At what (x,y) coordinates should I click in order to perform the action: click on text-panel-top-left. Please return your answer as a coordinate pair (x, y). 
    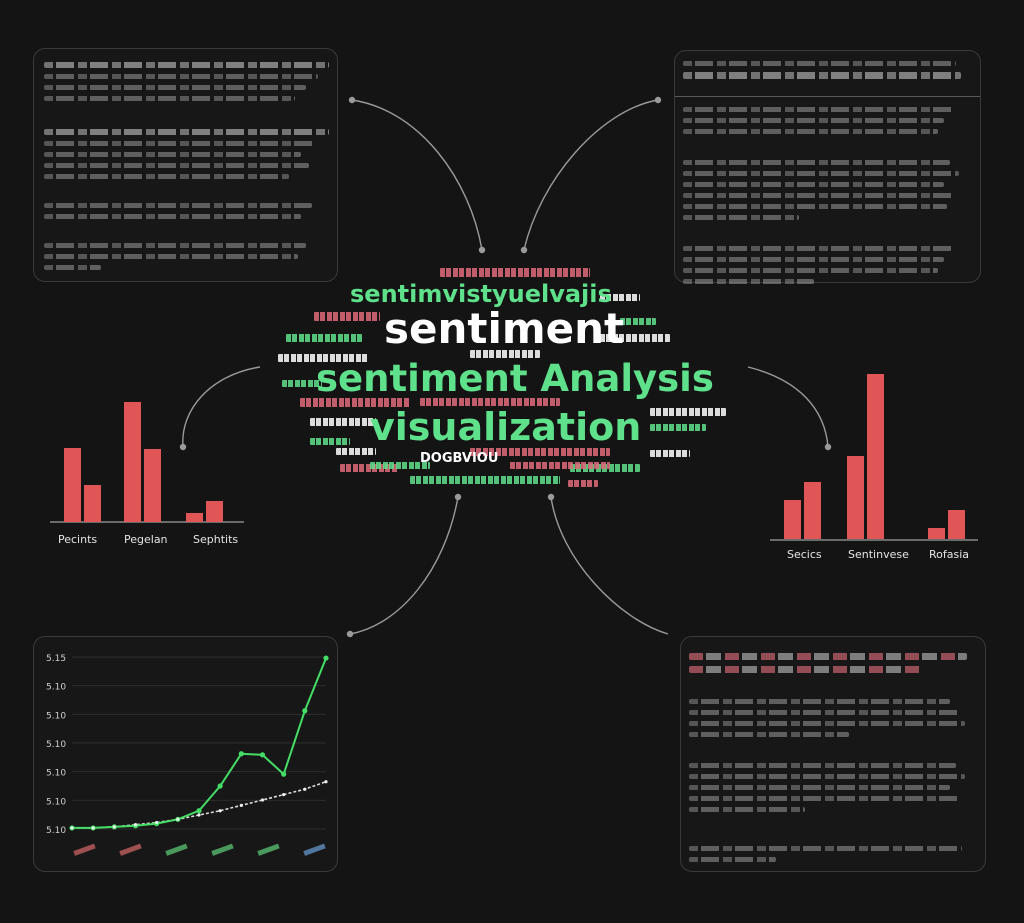
    Looking at the image, I should click on (185, 165).